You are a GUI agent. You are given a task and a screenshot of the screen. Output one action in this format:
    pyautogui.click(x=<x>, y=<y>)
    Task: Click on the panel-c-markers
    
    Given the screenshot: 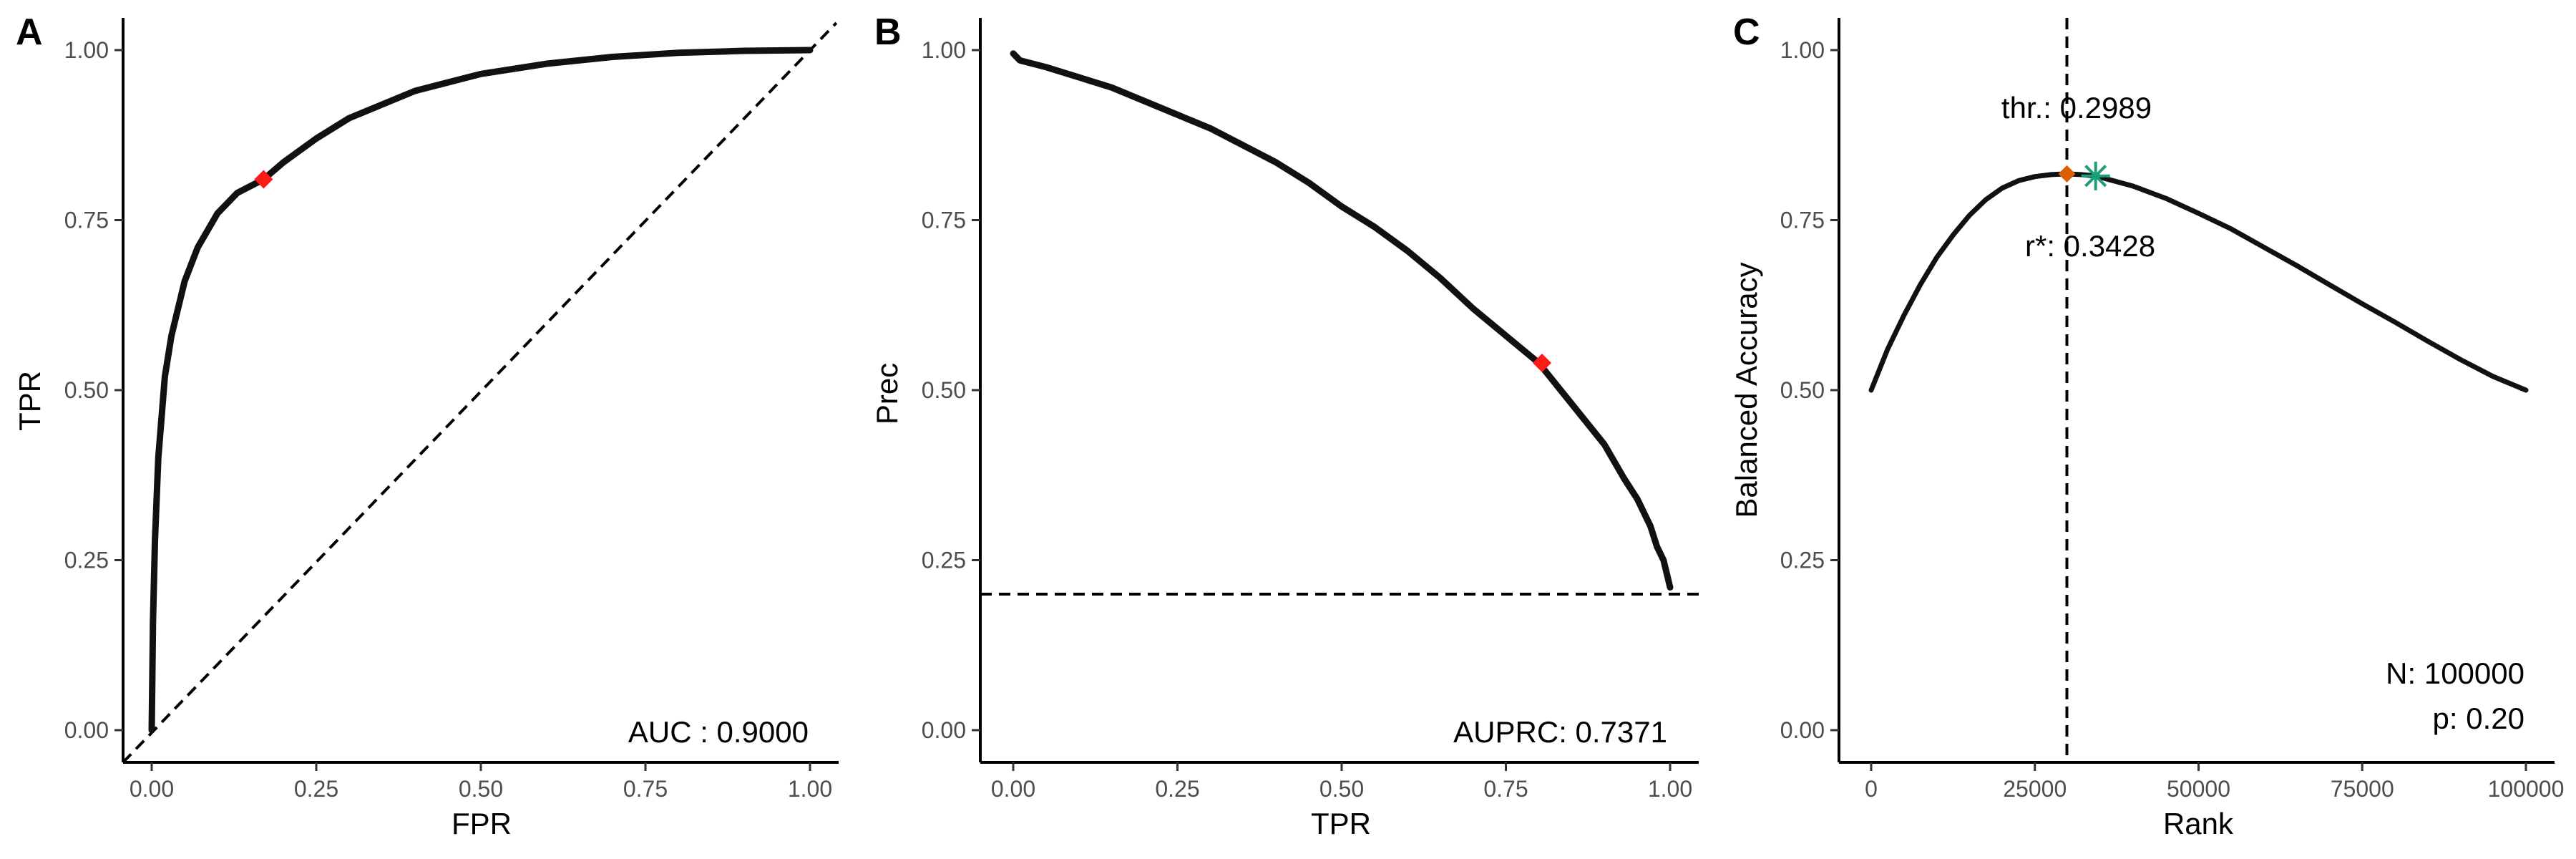 What is the action you would take?
    pyautogui.click(x=2084, y=175)
    